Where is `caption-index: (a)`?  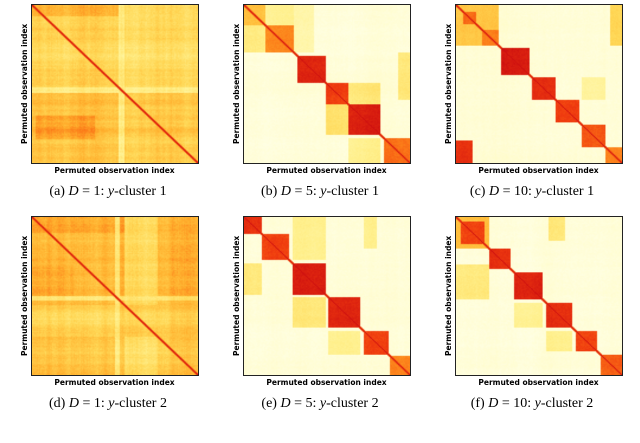 caption-index: (a) is located at coordinates (57, 191).